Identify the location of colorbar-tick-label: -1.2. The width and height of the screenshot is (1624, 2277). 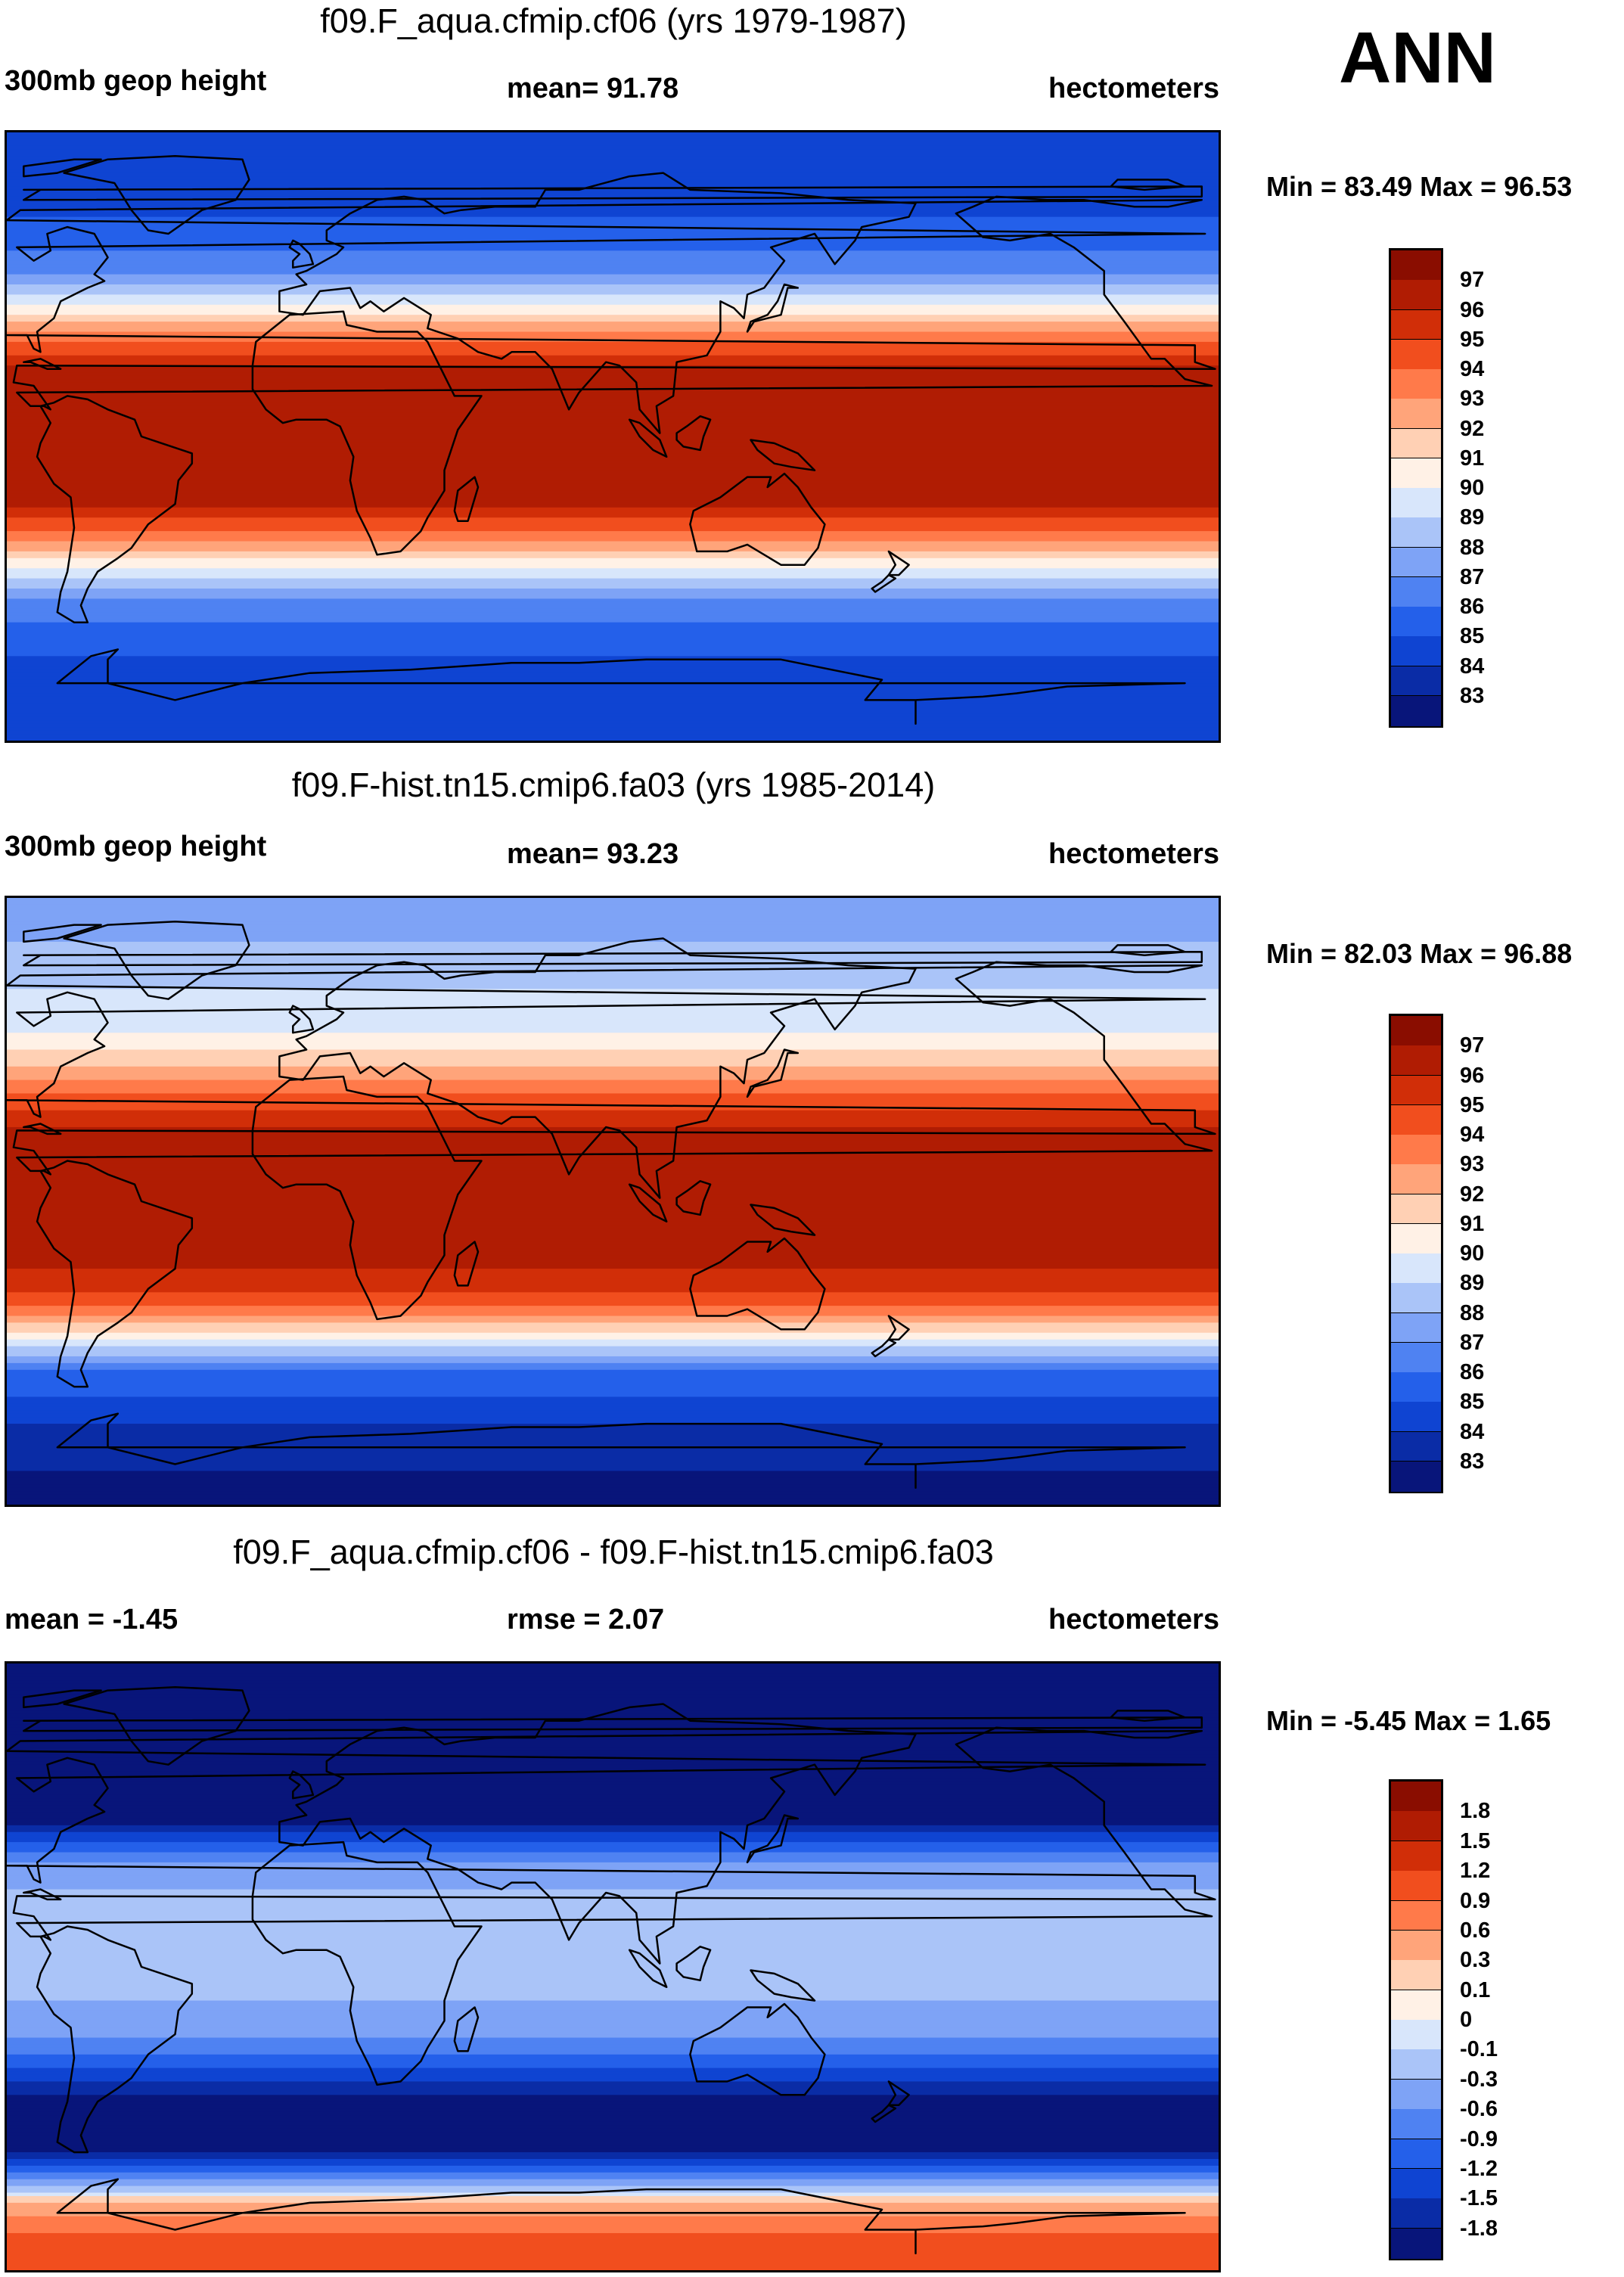
(1479, 2168).